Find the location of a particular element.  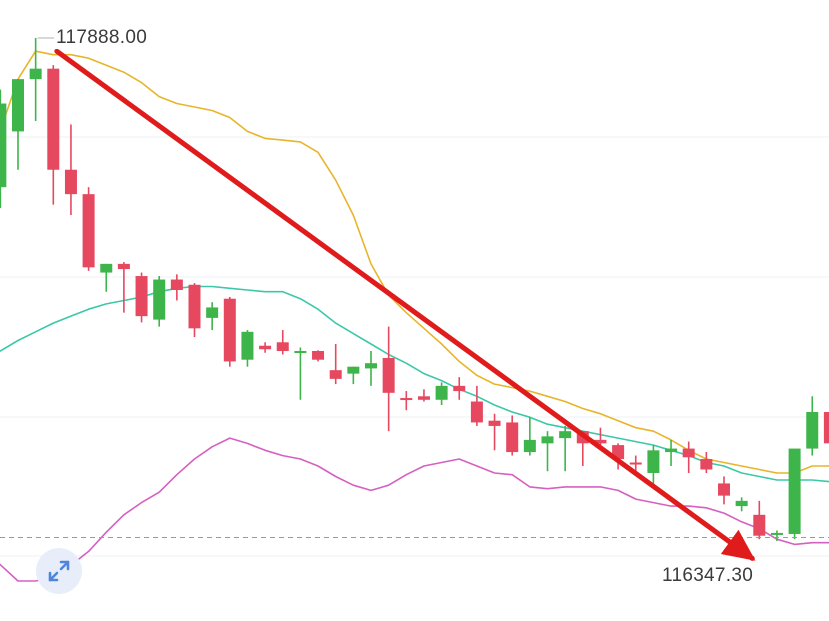

expand-arrows-icon is located at coordinates (59, 571).